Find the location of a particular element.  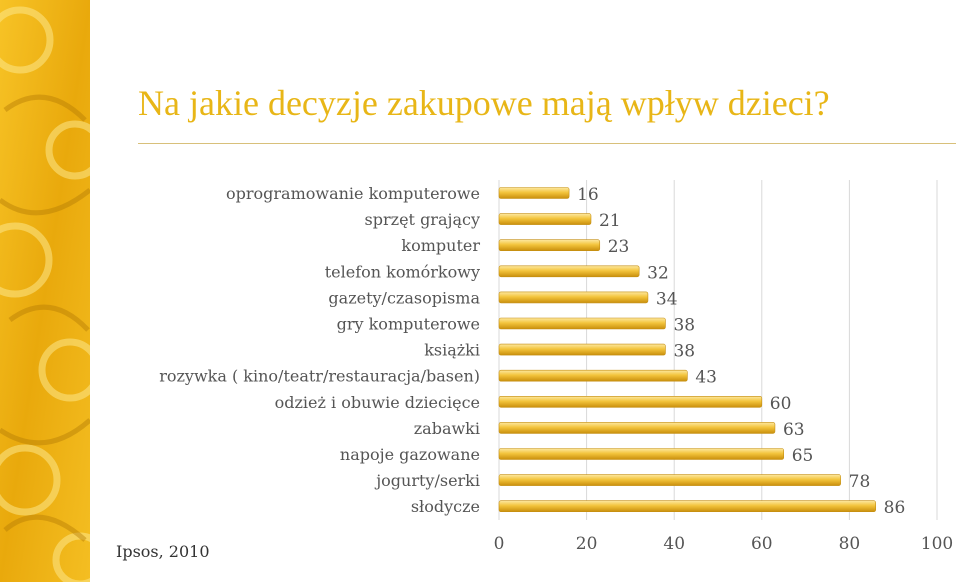

category-label: telefon komórkowy is located at coordinates (402, 271).